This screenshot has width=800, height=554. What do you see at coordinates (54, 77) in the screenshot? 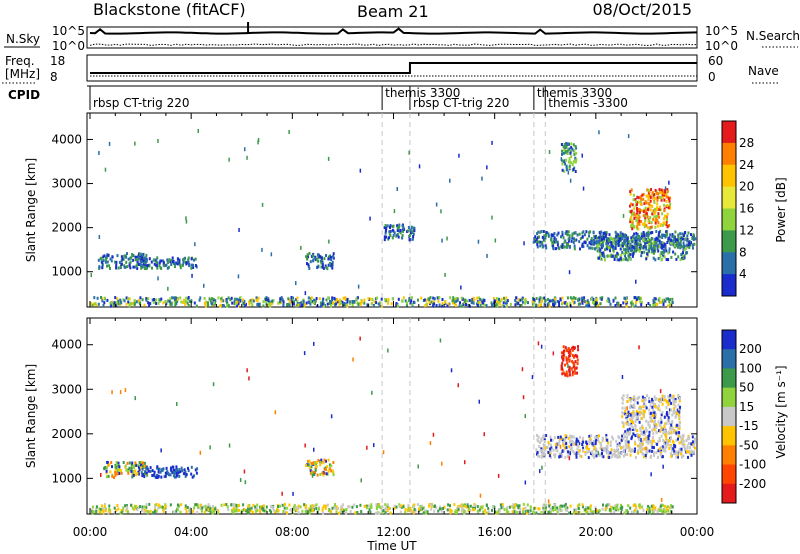
I see `freq-tick-bottom: 8` at bounding box center [54, 77].